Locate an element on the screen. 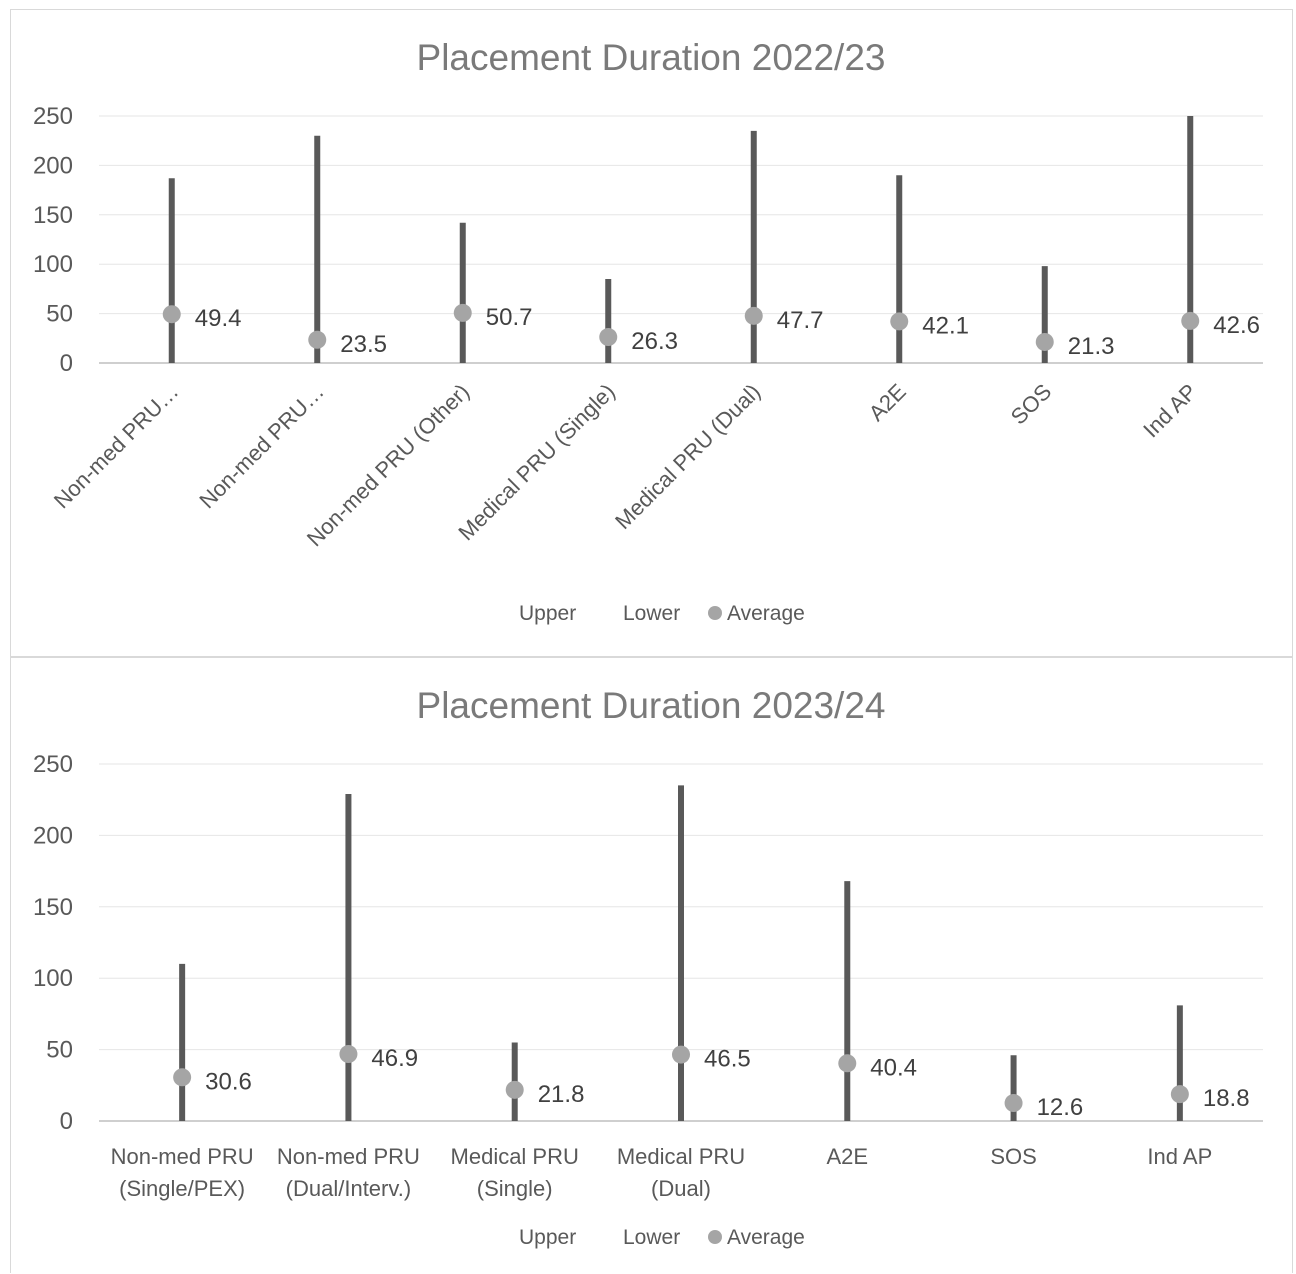 This screenshot has height=1274, width=1296. data-label: 46.9 is located at coordinates (394, 1058).